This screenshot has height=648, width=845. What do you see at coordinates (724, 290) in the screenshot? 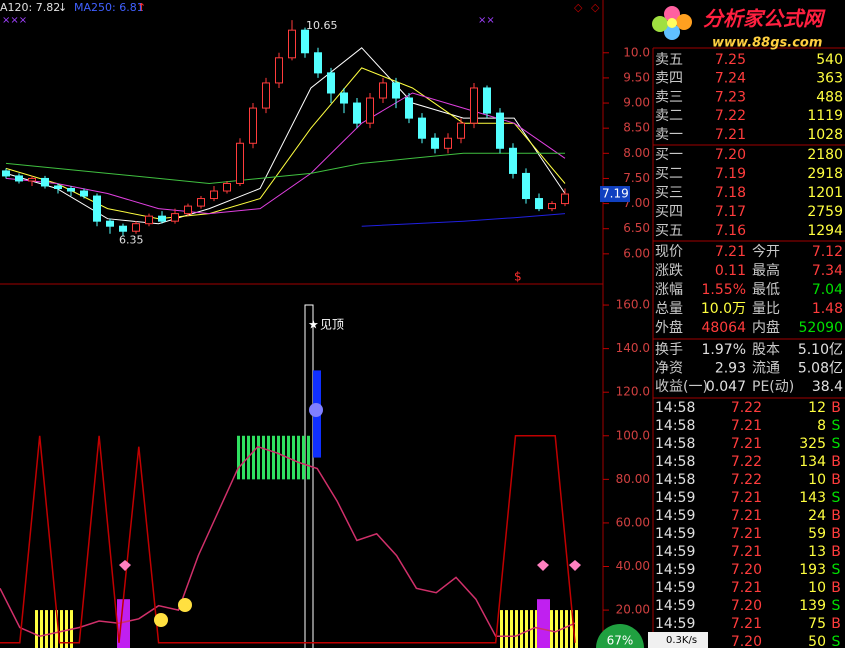
I see `cell: 1.55%` at bounding box center [724, 290].